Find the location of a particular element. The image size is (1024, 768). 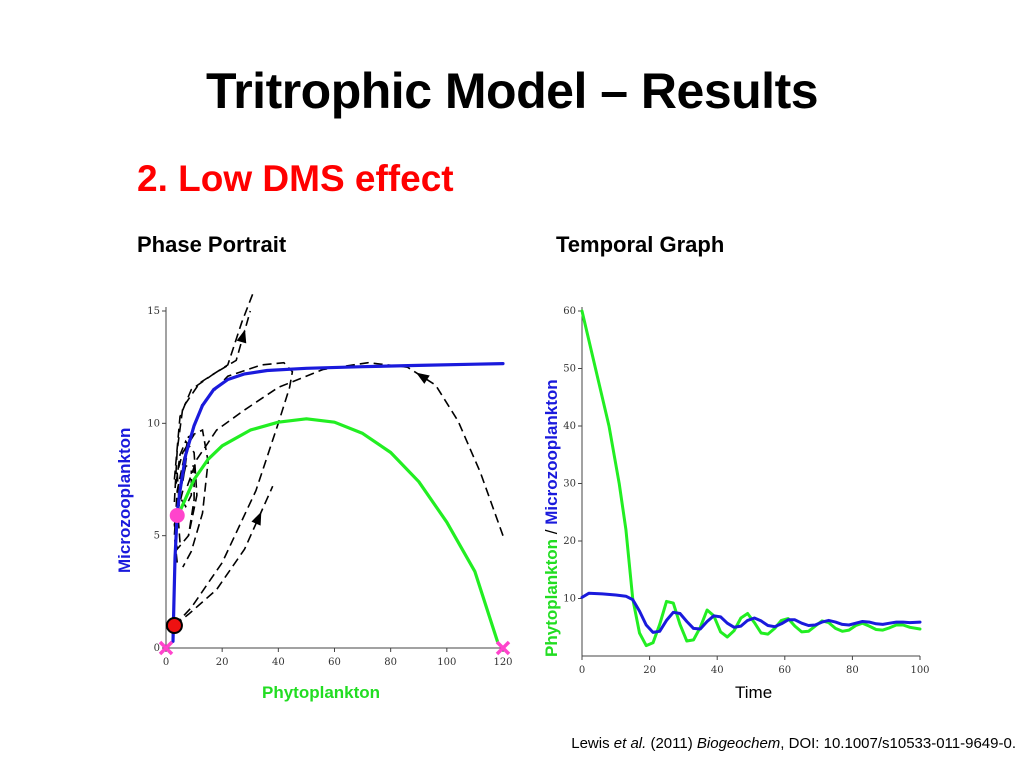

temporal-x-tick-label: 0 is located at coordinates (582, 670).